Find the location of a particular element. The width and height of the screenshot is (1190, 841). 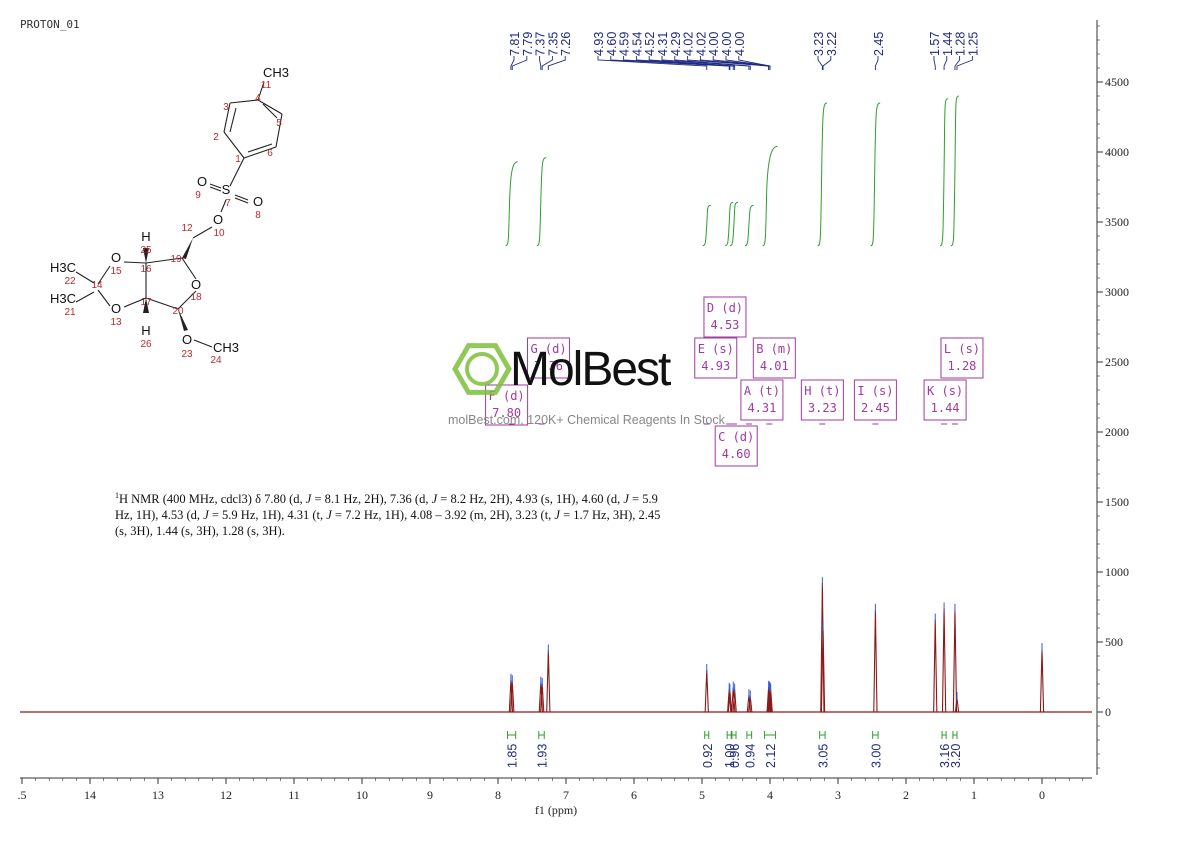

peak-label: 7.81 is located at coordinates (515, 44).